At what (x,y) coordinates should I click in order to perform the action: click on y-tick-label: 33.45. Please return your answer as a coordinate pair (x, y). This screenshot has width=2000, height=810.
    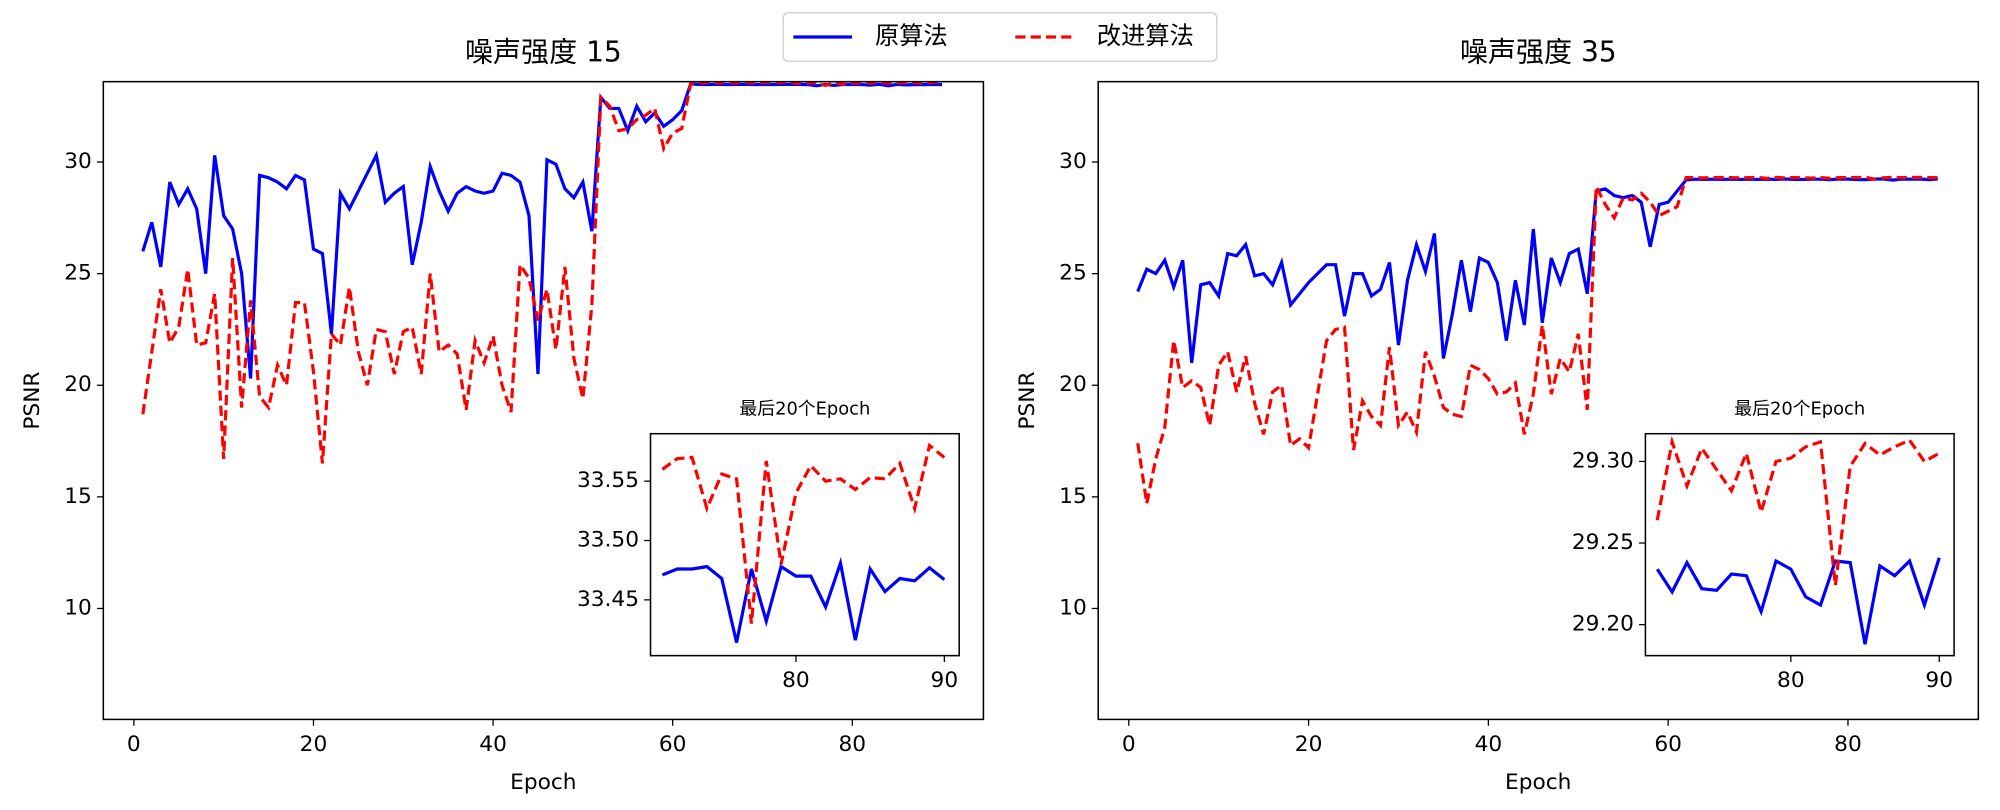
    Looking at the image, I should click on (608, 599).